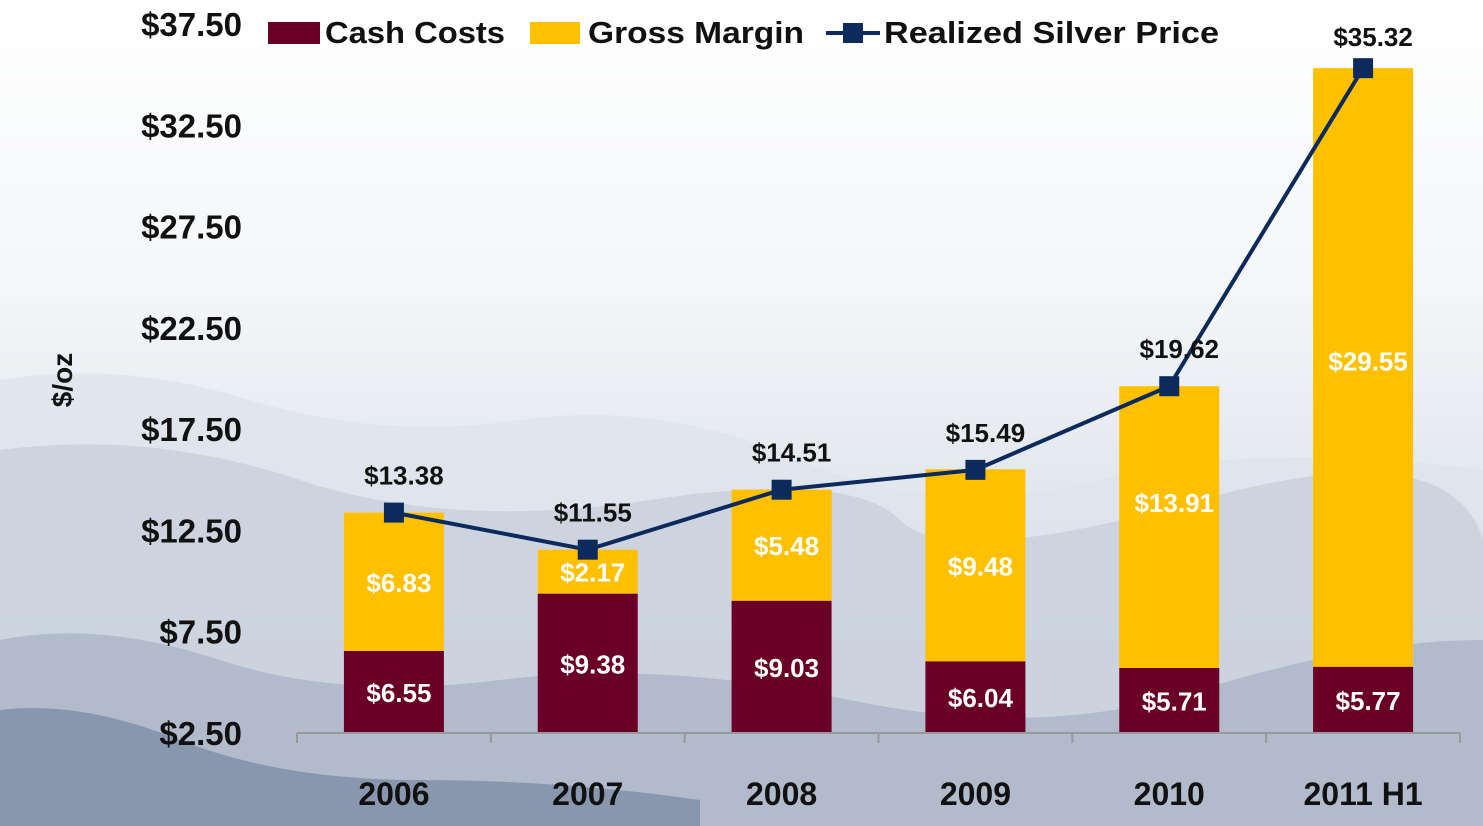 This screenshot has height=826, width=1483. What do you see at coordinates (593, 513) in the screenshot?
I see `price-label: $11.55` at bounding box center [593, 513].